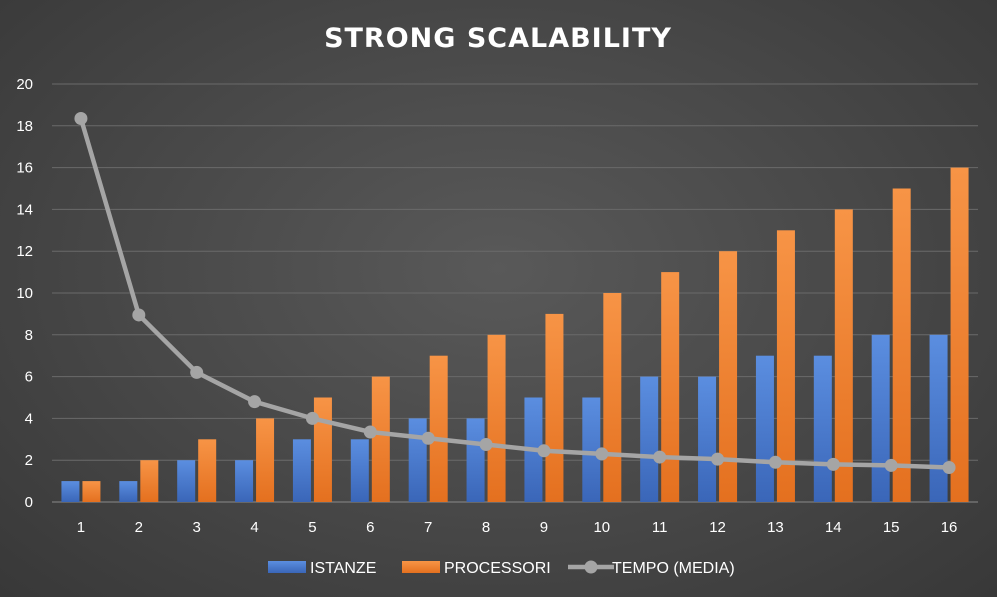  Describe the element at coordinates (29, 502) in the screenshot. I see `y-tick-label: 0` at that location.